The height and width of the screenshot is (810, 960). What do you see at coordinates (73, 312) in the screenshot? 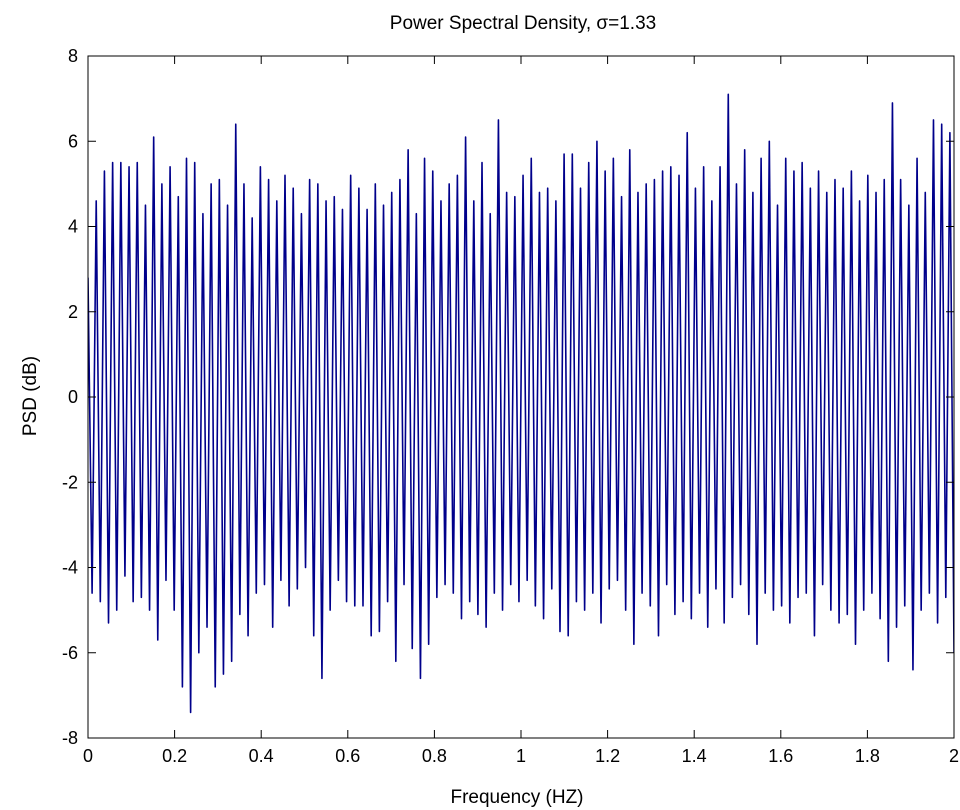
I see `y-tick-label: 2` at bounding box center [73, 312].